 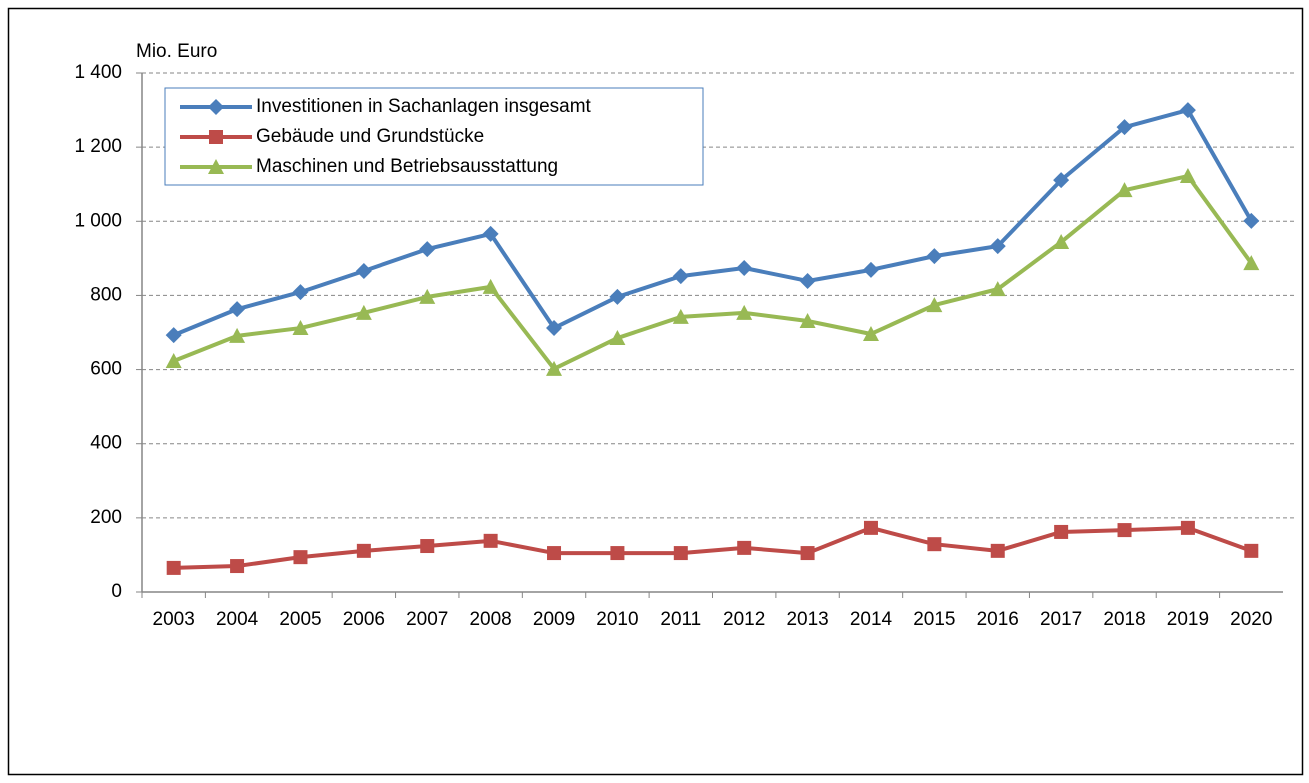 I want to click on x-tick-label: 2011, so click(x=680, y=619).